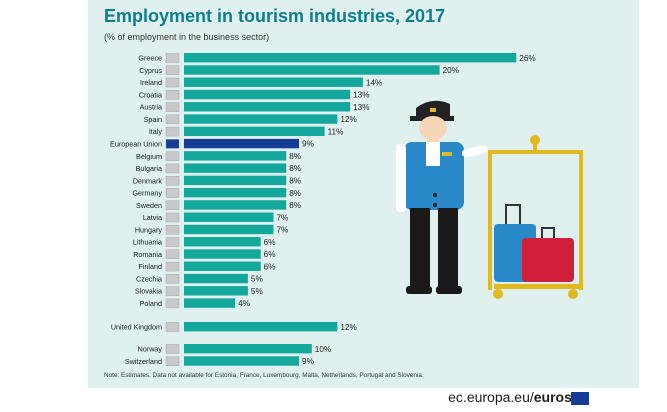 The height and width of the screenshot is (412, 667). I want to click on value-label: 11%, so click(336, 131).